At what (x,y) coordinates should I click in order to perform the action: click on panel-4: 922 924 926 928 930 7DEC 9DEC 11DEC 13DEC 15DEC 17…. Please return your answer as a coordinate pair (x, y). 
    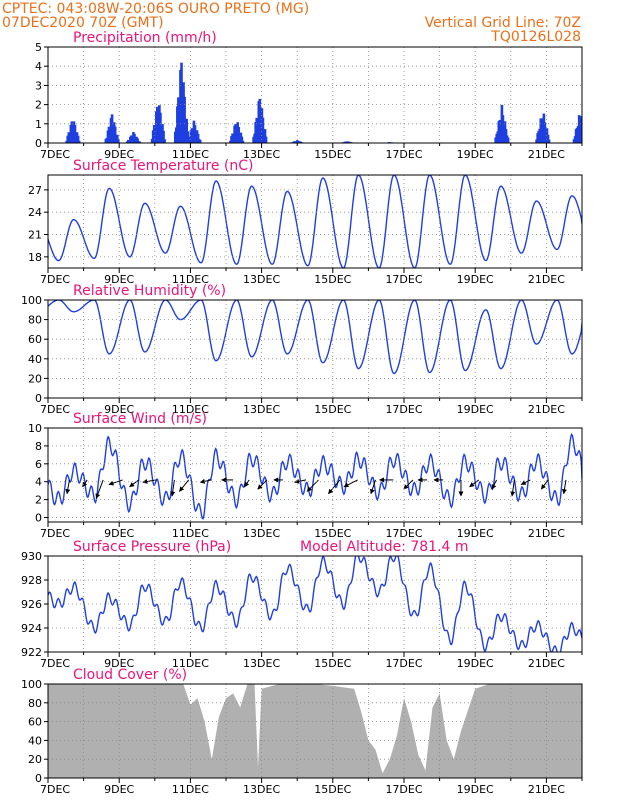
    Looking at the image, I should click on (302, 604).